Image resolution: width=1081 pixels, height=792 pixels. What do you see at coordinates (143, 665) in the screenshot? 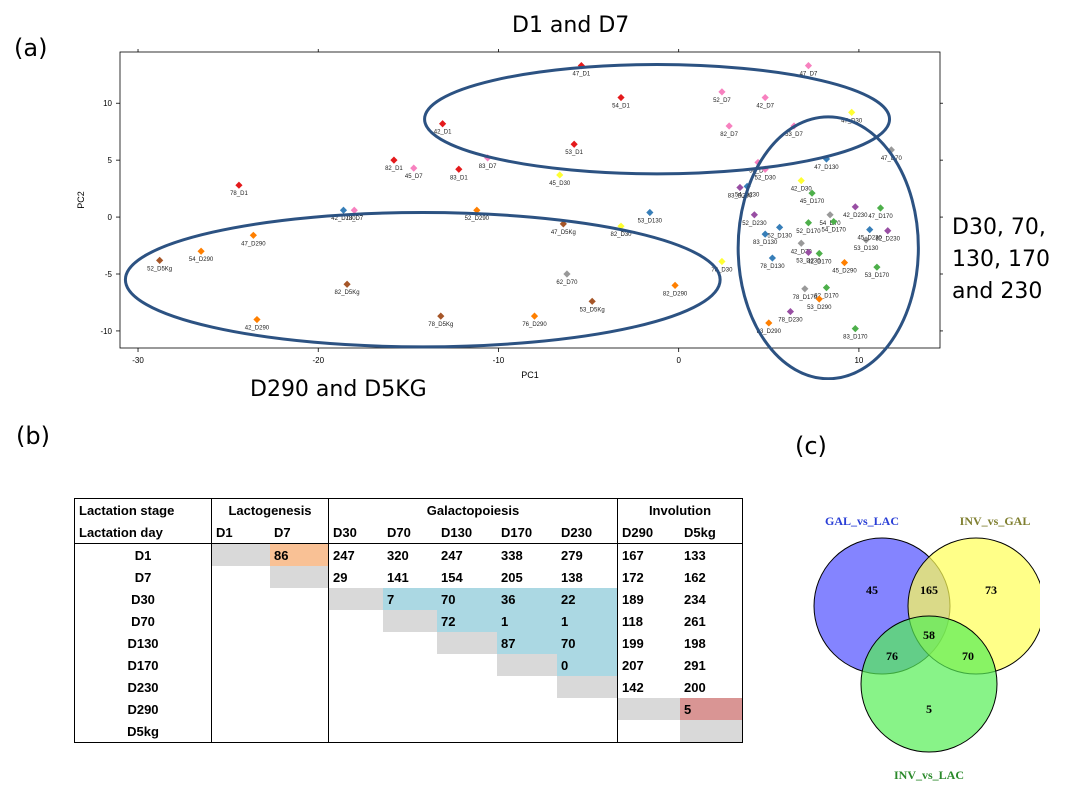
I see `row-label: D170` at bounding box center [143, 665].